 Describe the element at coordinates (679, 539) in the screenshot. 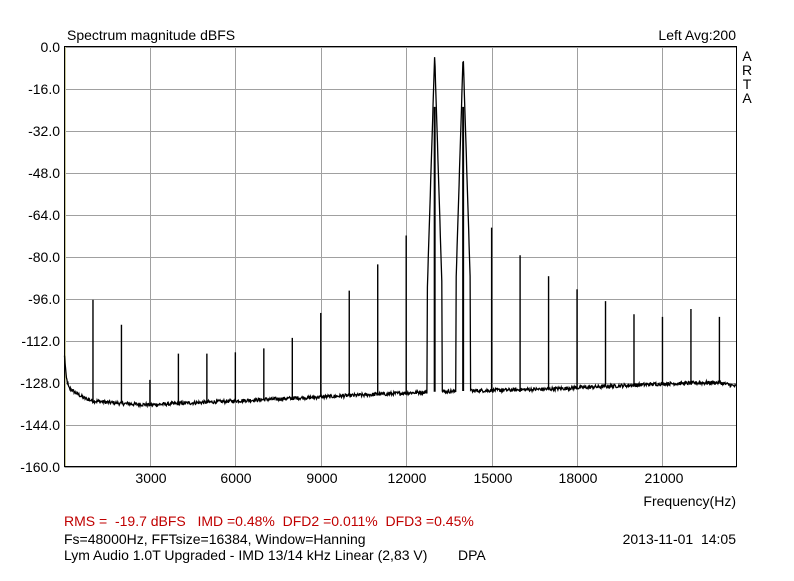

I see `timestamp: 2013-11-01 14:05` at that location.